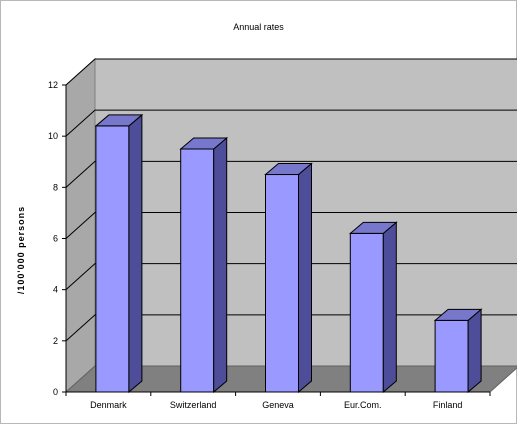 The width and height of the screenshot is (517, 424). What do you see at coordinates (55, 341) in the screenshot?
I see `y-tick-label: 2` at bounding box center [55, 341].